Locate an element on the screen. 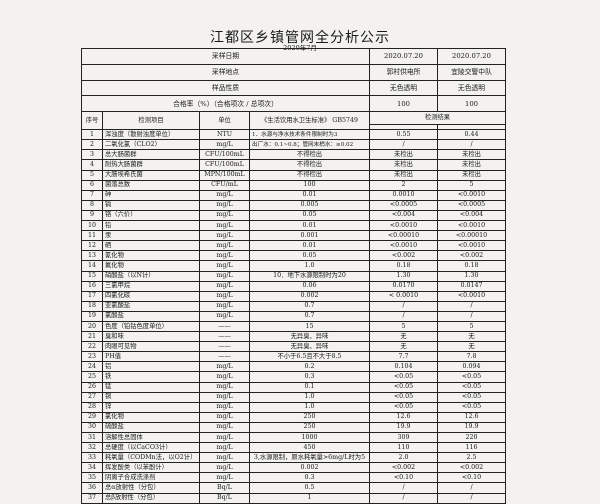  cell-item: 铅 is located at coordinates (151, 226).